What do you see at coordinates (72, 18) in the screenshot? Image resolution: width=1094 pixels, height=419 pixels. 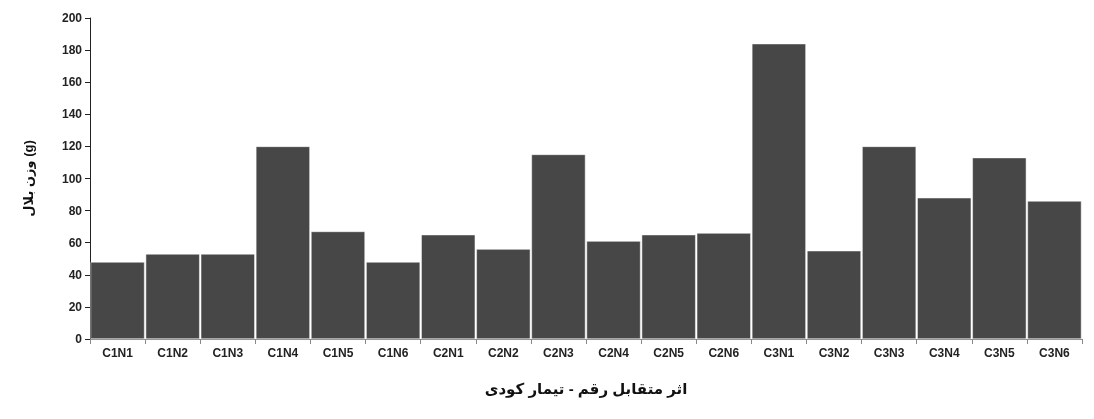 I see `y-tick-label: 200` at bounding box center [72, 18].